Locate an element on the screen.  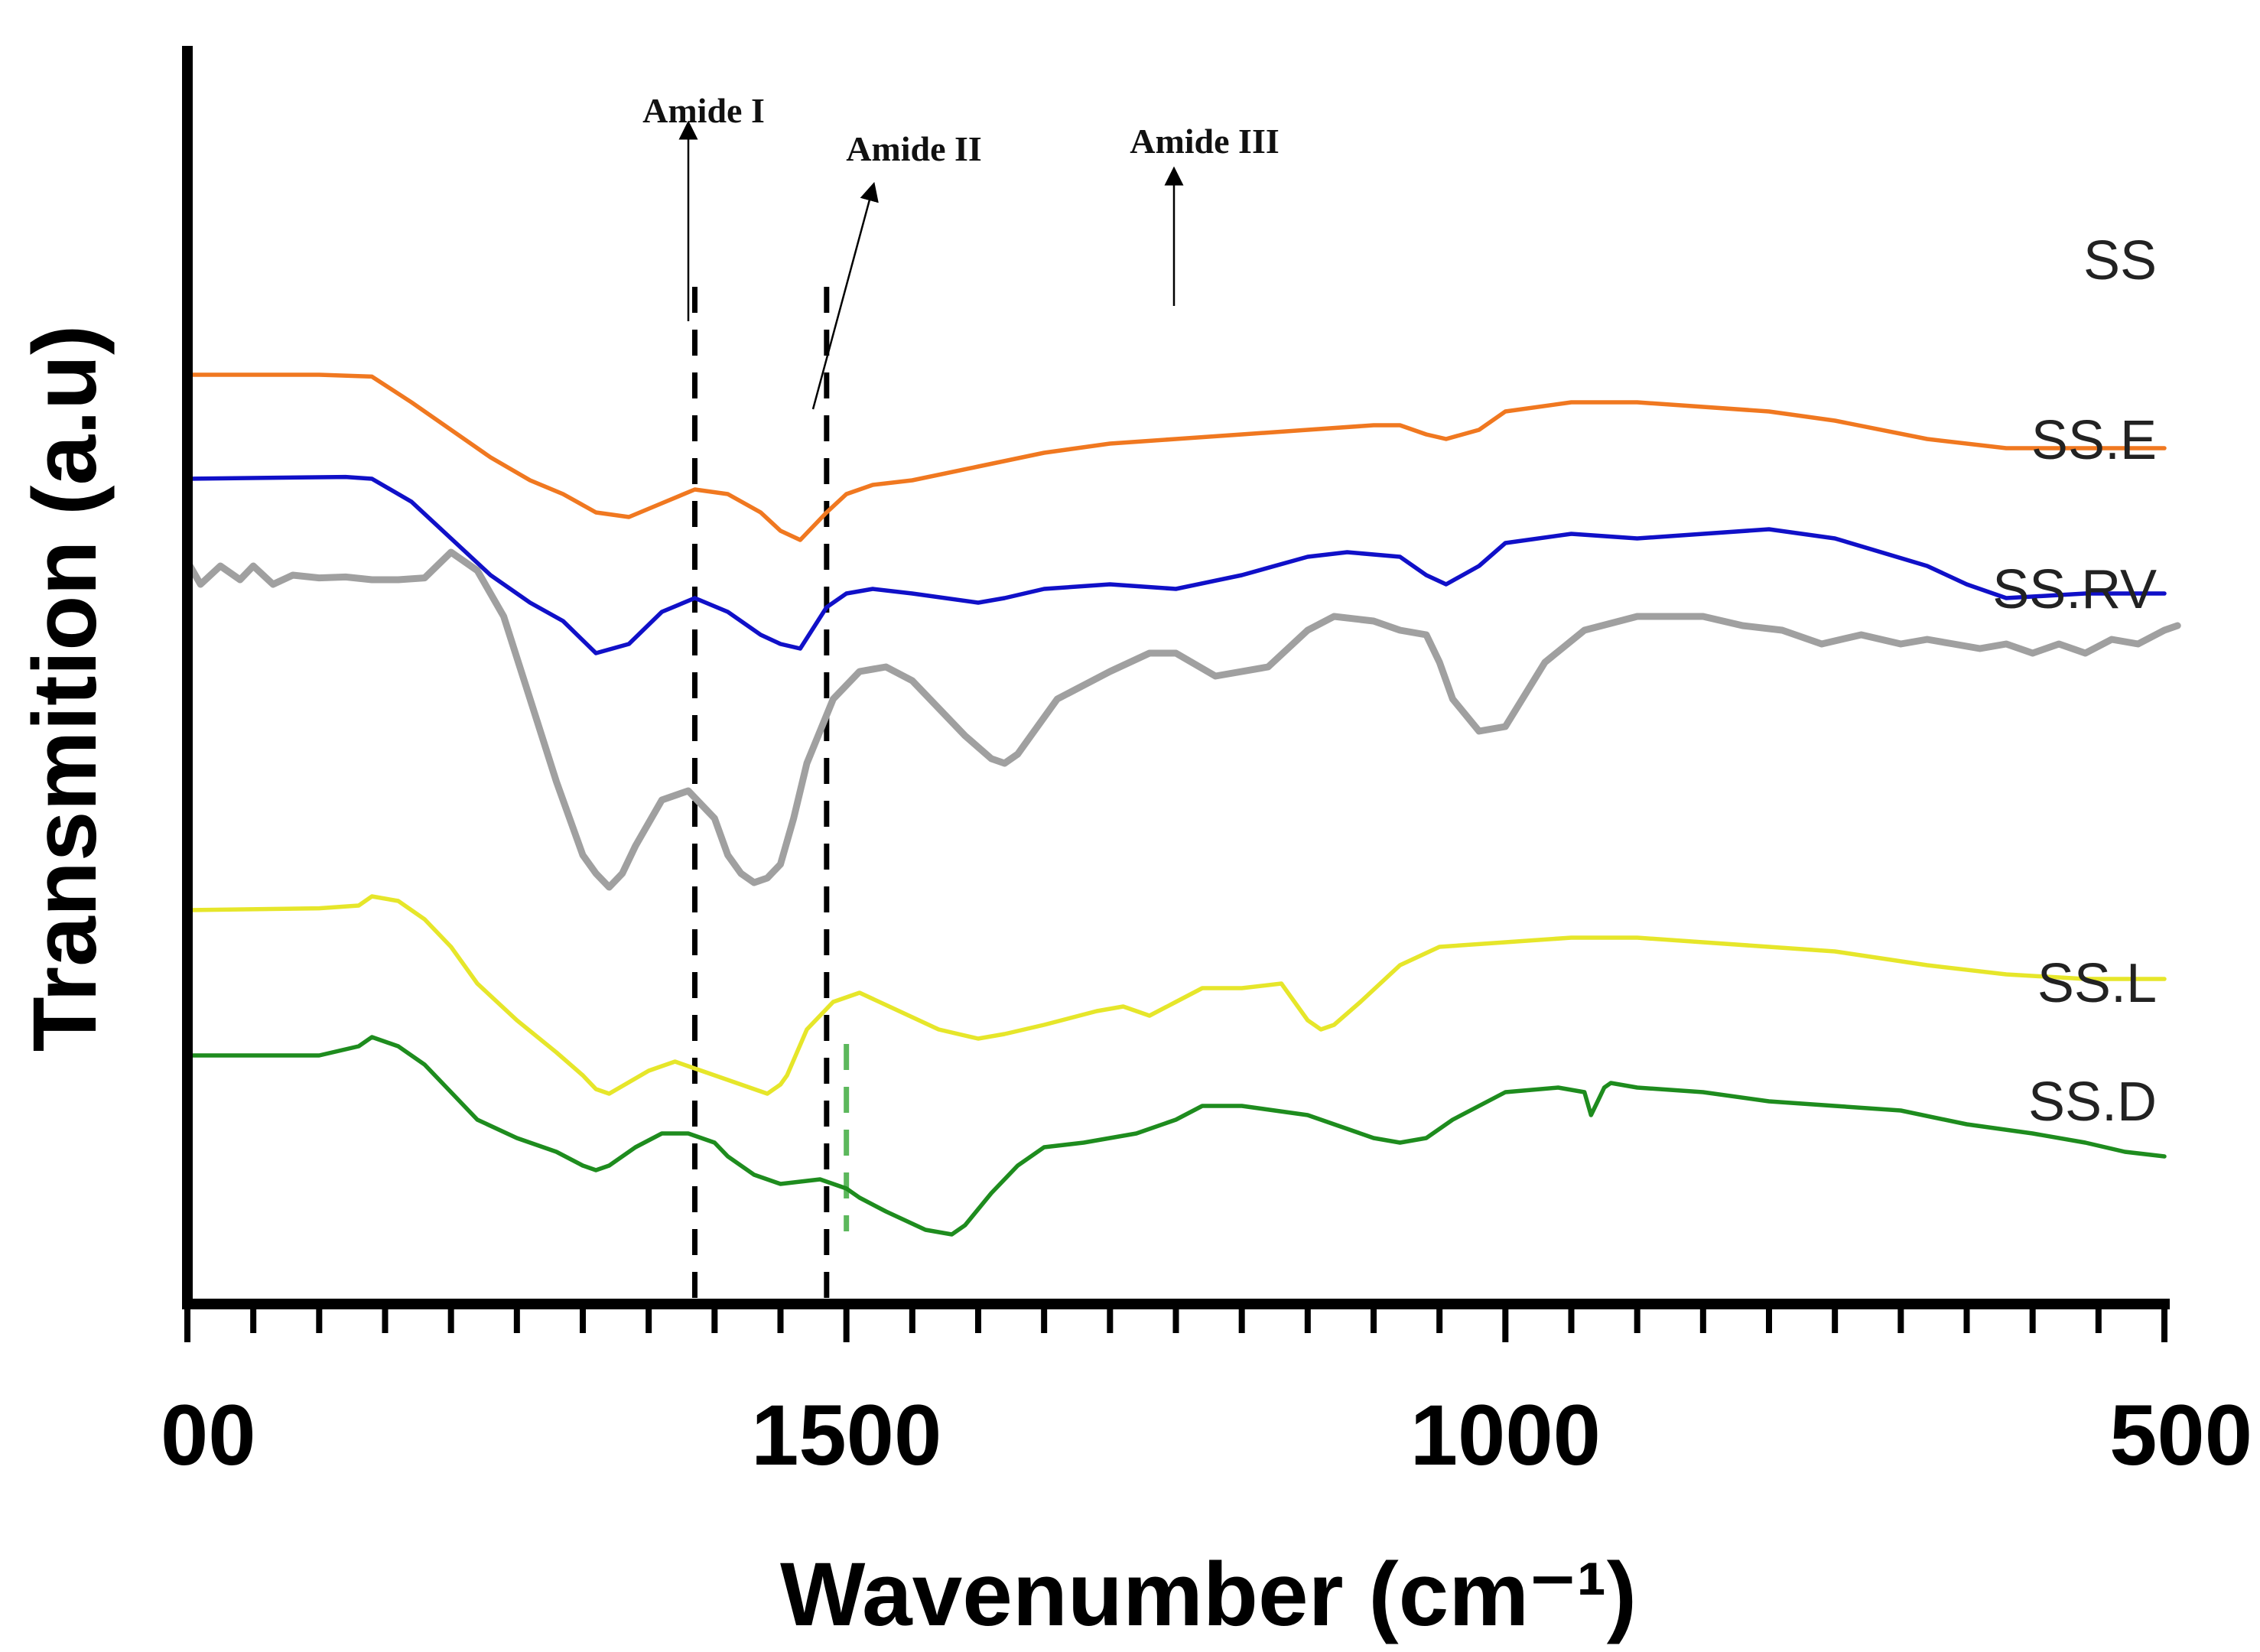
series-labels: SS SS.E SS.RV SS.L SS.D is located at coordinates (2074, 681).